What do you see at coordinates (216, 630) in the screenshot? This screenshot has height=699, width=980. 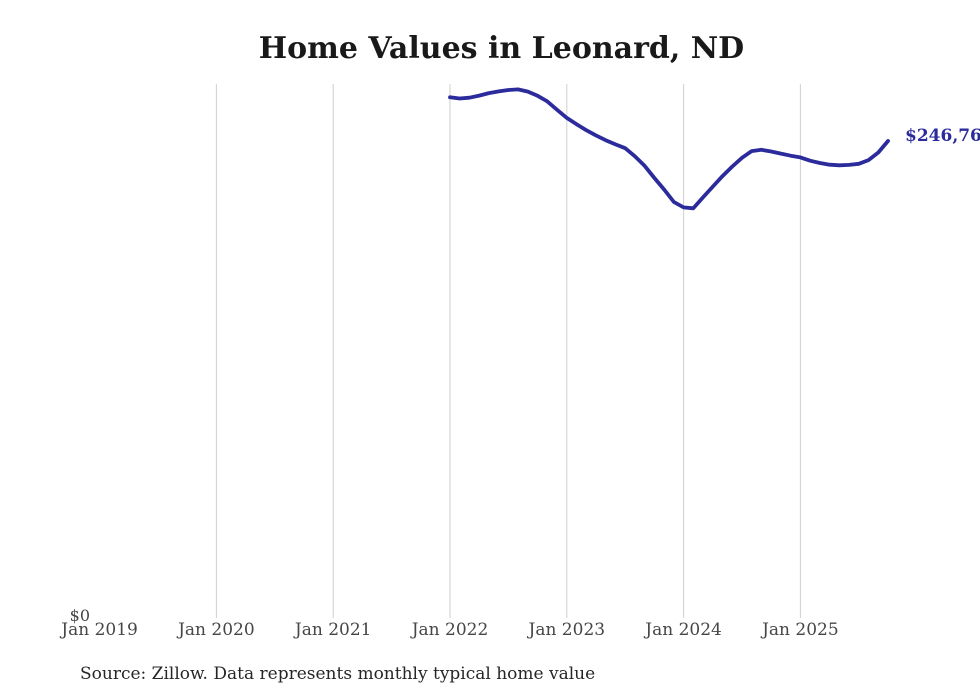 I see `x-tick-label-2020: Jan 2020` at bounding box center [216, 630].